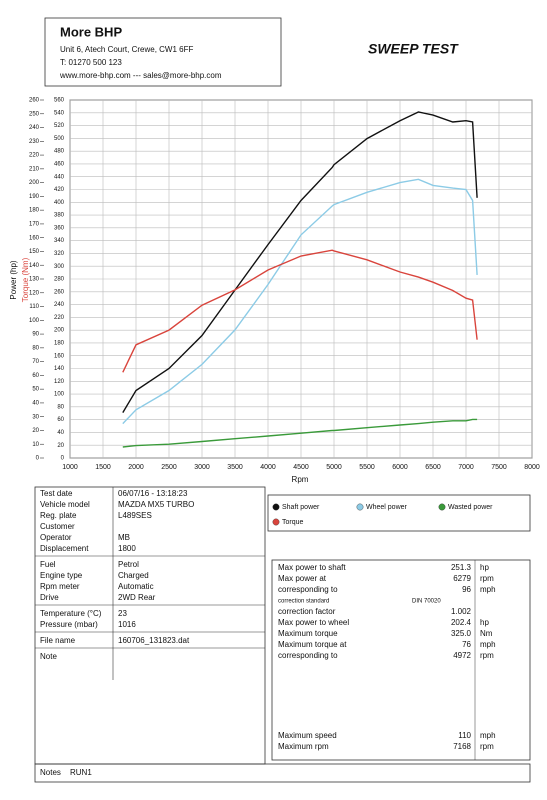 The image size is (547, 800). What do you see at coordinates (59, 101) in the screenshot?
I see `y2-tick-label: 560` at bounding box center [59, 101].